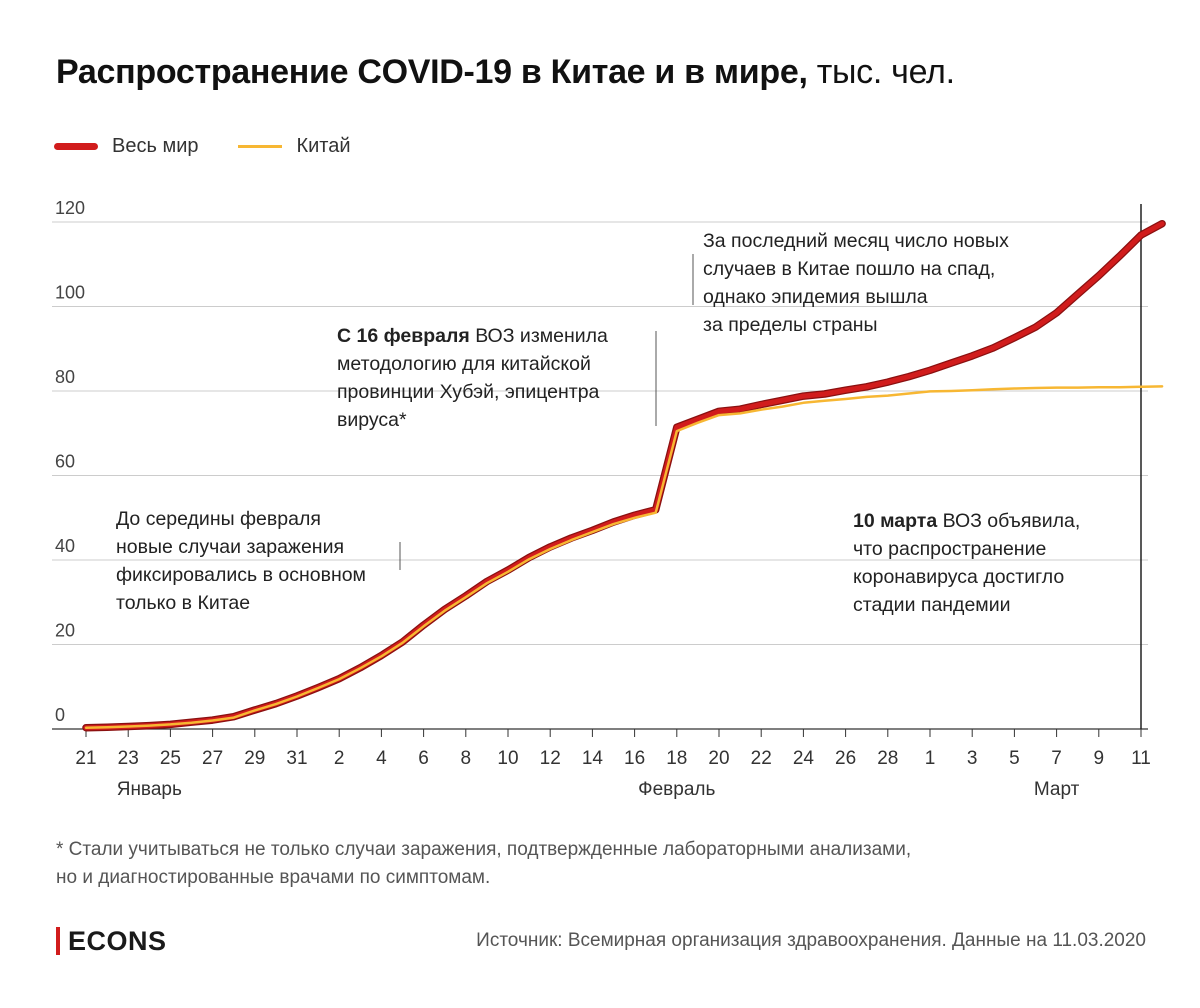 This screenshot has height=1008, width=1200. Describe the element at coordinates (241, 575) in the screenshot. I see `annotation-january-line: фиксировались в основном` at that location.